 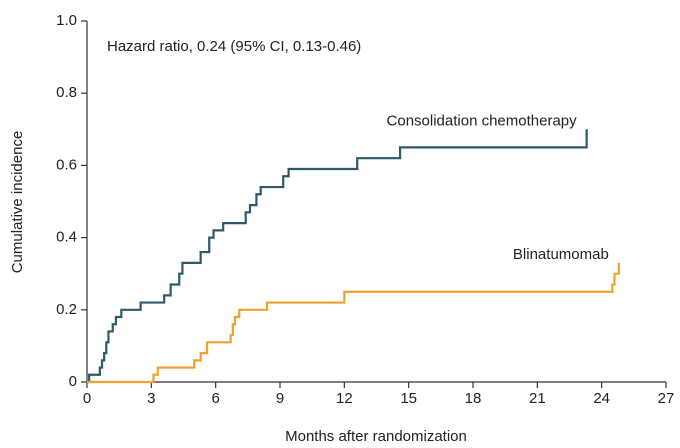 What do you see at coordinates (280, 398) in the screenshot?
I see `x-tick-label: 9` at bounding box center [280, 398].